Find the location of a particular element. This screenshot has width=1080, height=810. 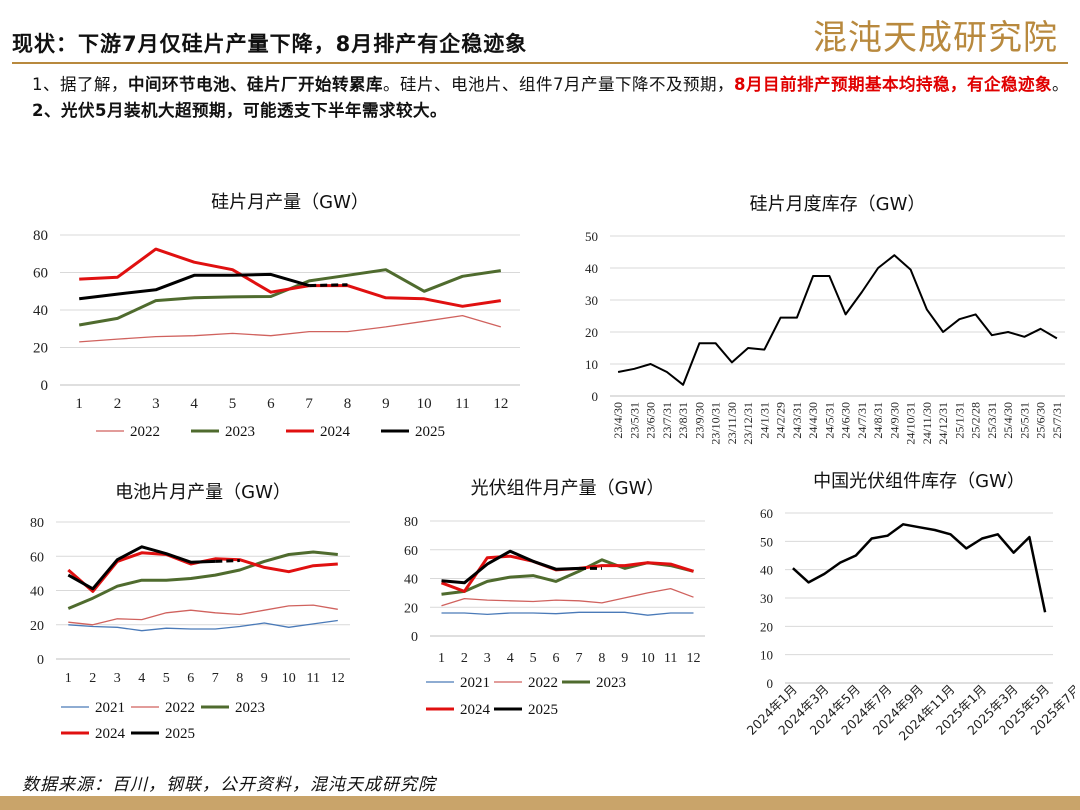

page-title: 现状：下游7月仅硅片产量下降，8月排产有企稳迹象 is located at coordinates (270, 44).